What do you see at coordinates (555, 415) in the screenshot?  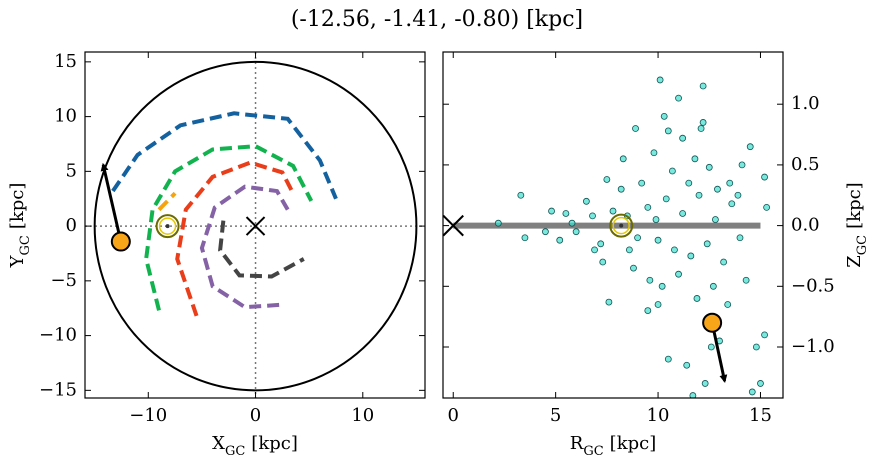 I see `x-tick-label: 5` at bounding box center [555, 415].